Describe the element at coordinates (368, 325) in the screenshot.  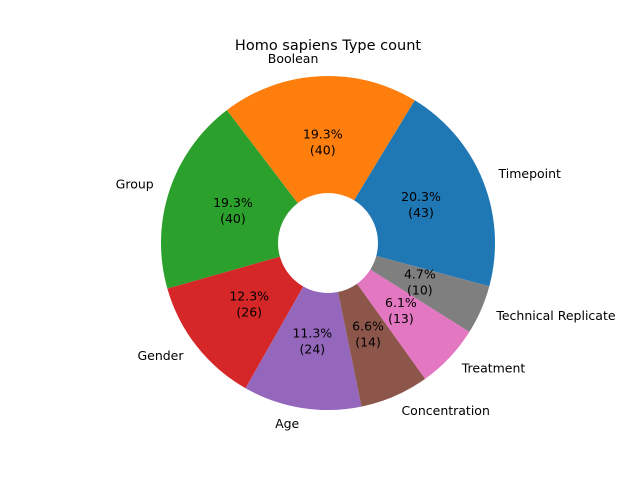
I see `slice-percent-concentration: 6.6%` at that location.